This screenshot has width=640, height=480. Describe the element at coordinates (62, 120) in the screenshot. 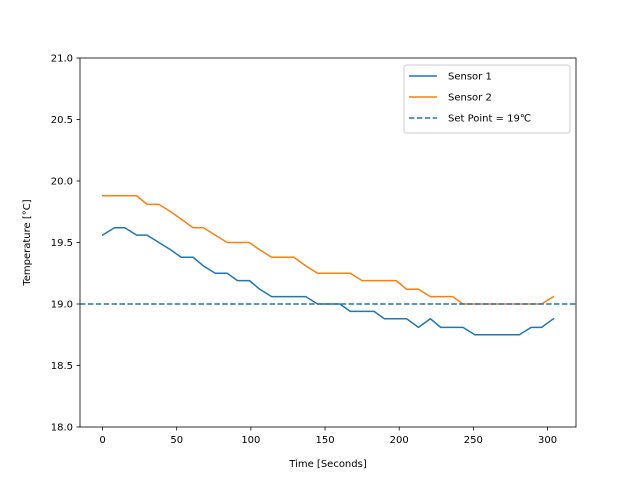

I see `y-tick-label: 20.5` at that location.